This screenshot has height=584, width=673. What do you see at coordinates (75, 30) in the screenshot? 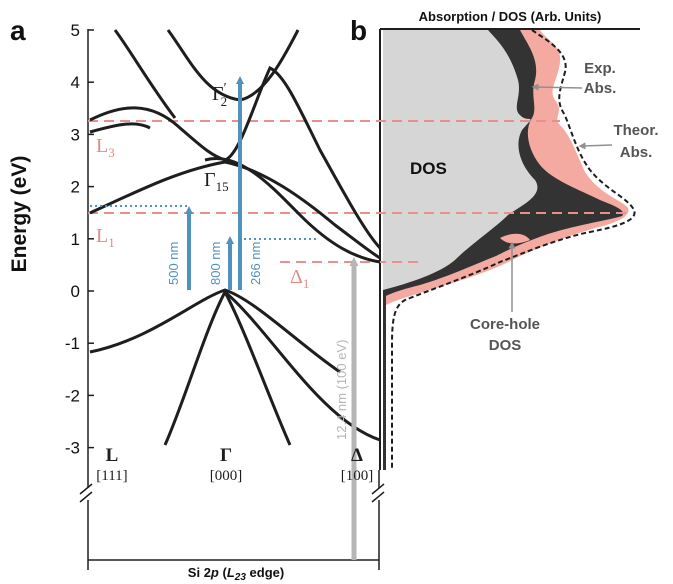
I see `y-tick-label: 5` at bounding box center [75, 30].